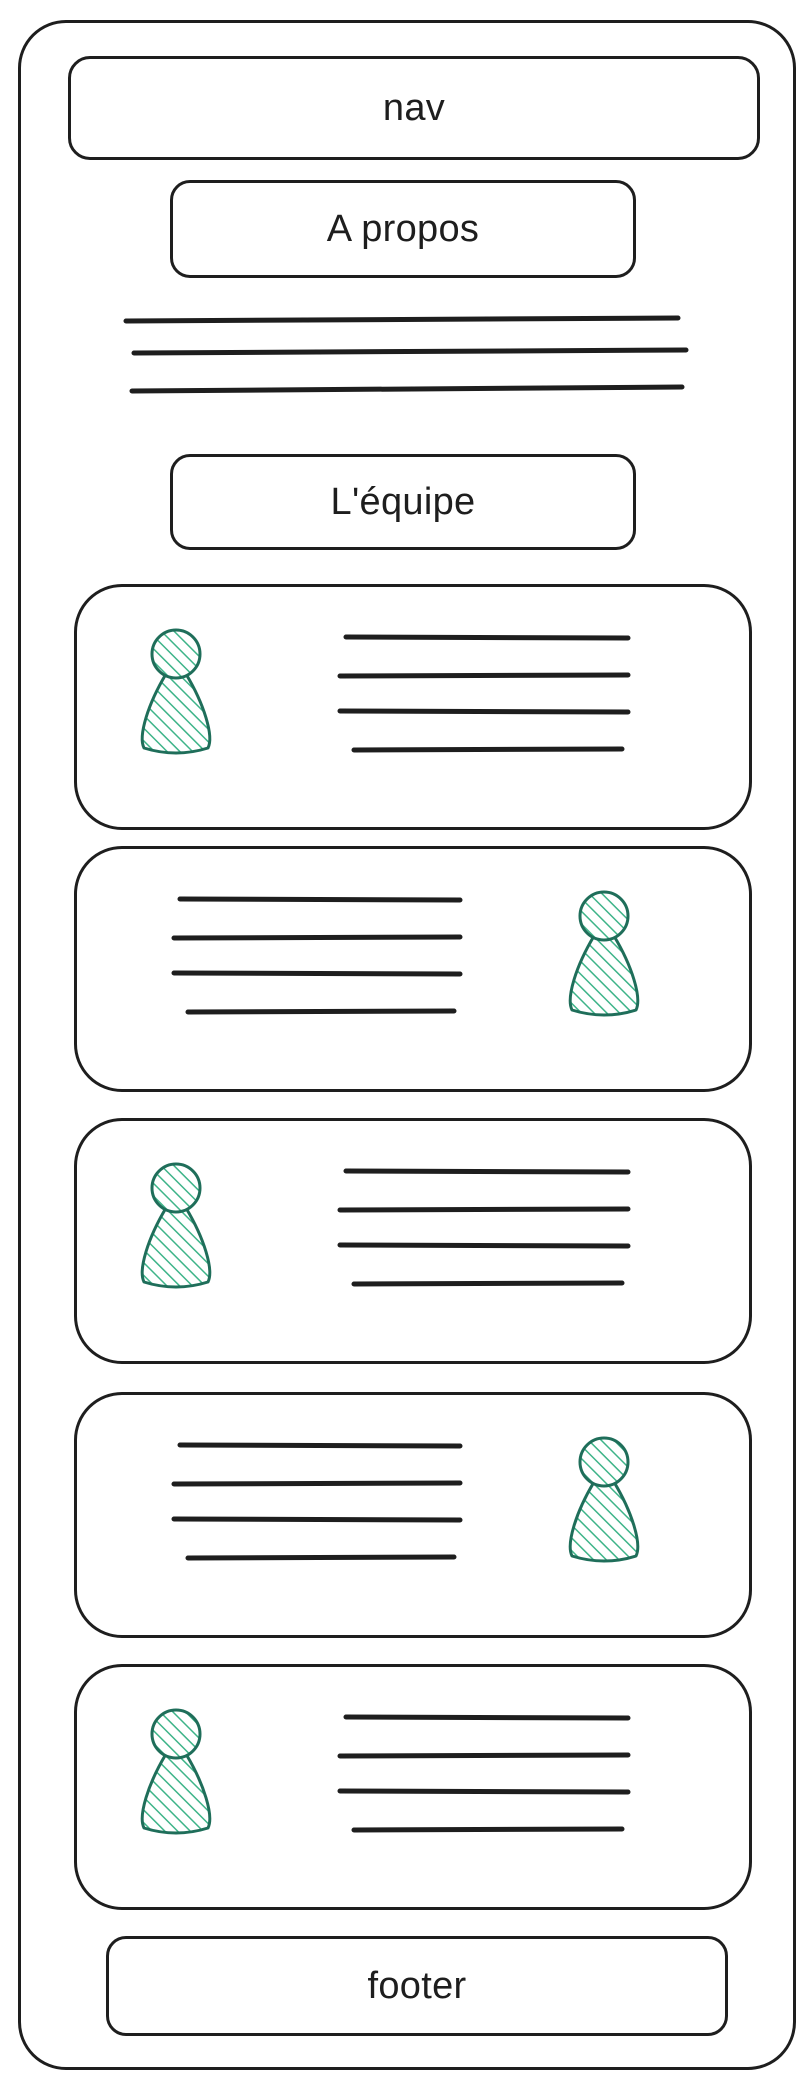 The height and width of the screenshot is (2077, 812). I want to click on team-title: L'équipe, so click(403, 501).